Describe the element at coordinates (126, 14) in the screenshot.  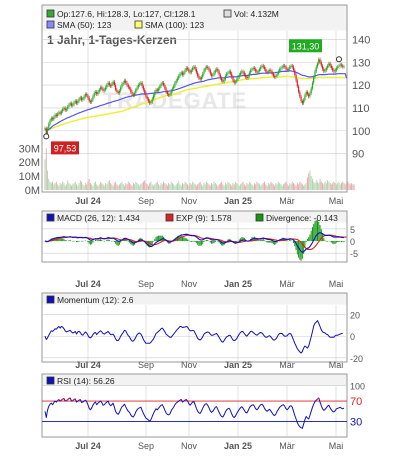
I see `legend-ohlc-label: Op:127.6, Hi:128.3, Lo:127, Cl:128.1` at that location.